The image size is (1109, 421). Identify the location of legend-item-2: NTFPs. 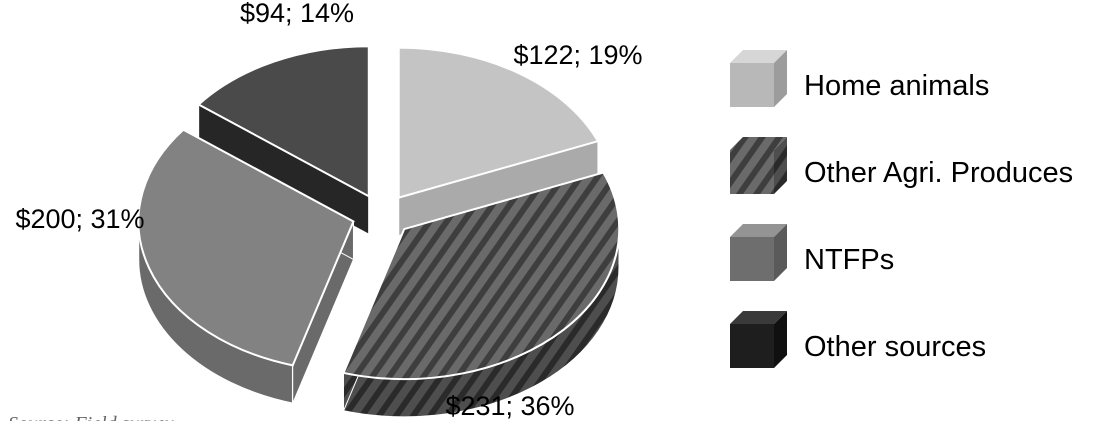
(812, 252).